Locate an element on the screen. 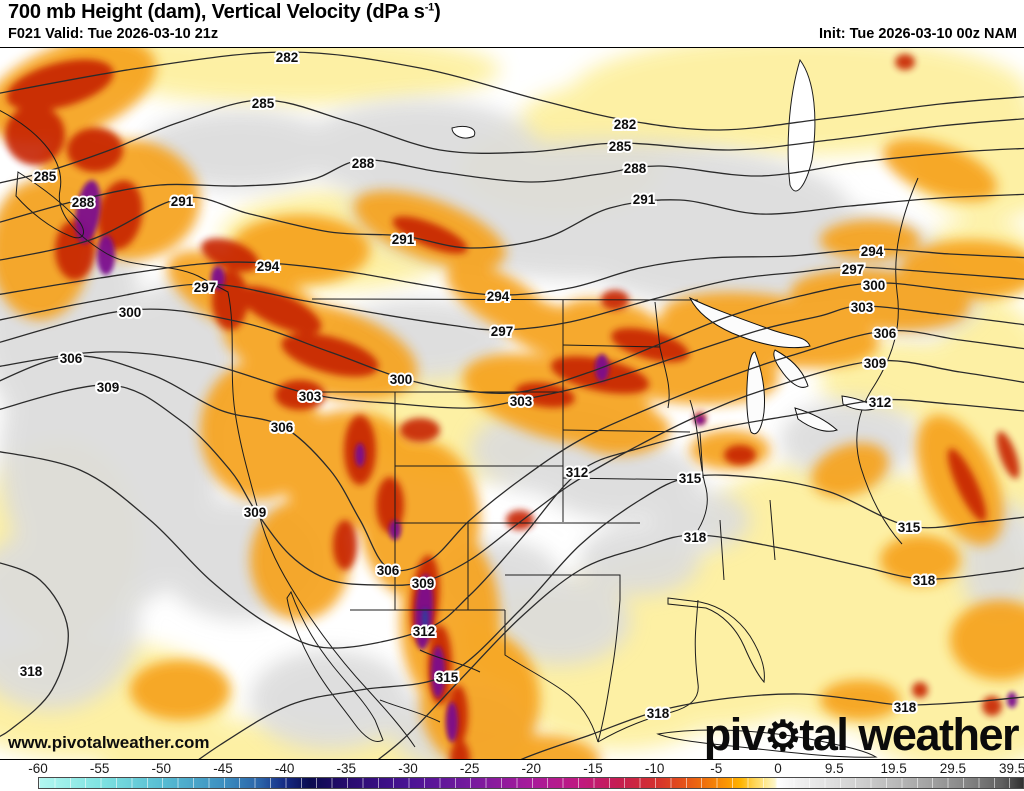 Image resolution: width=1024 pixels, height=791 pixels. colorbar-tick: 19.5 is located at coordinates (893, 768).